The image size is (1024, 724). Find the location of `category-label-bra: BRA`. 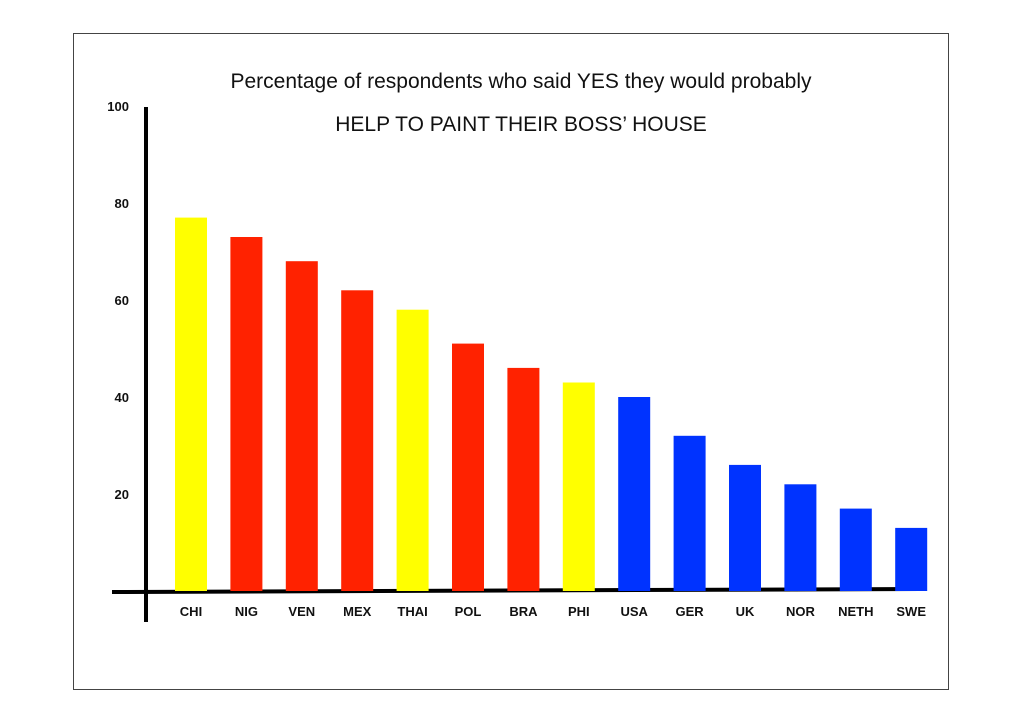

category-label-bra: BRA is located at coordinates (523, 611).